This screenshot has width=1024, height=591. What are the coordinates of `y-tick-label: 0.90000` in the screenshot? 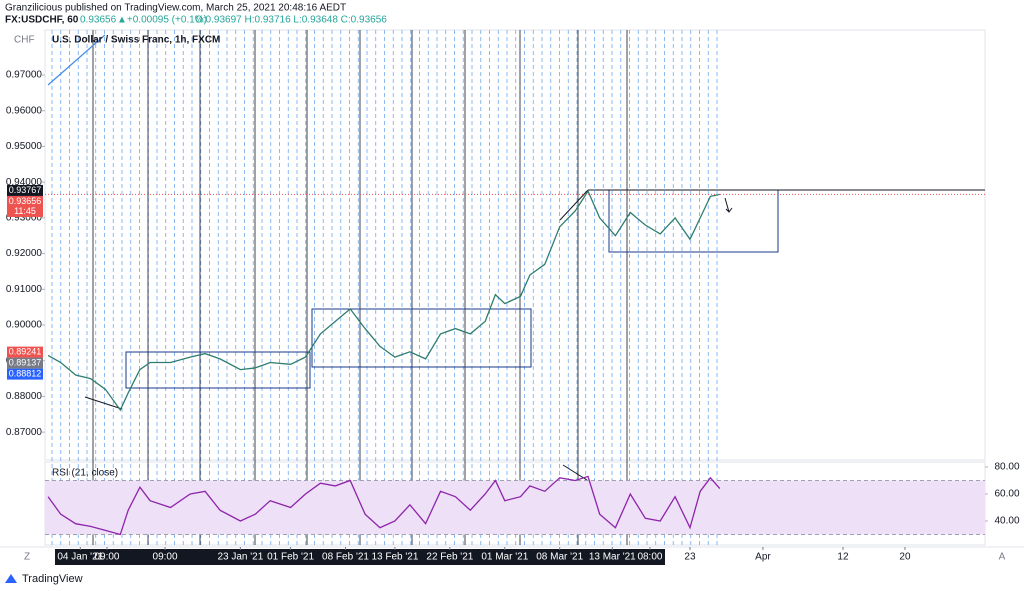 It's located at (24, 325).